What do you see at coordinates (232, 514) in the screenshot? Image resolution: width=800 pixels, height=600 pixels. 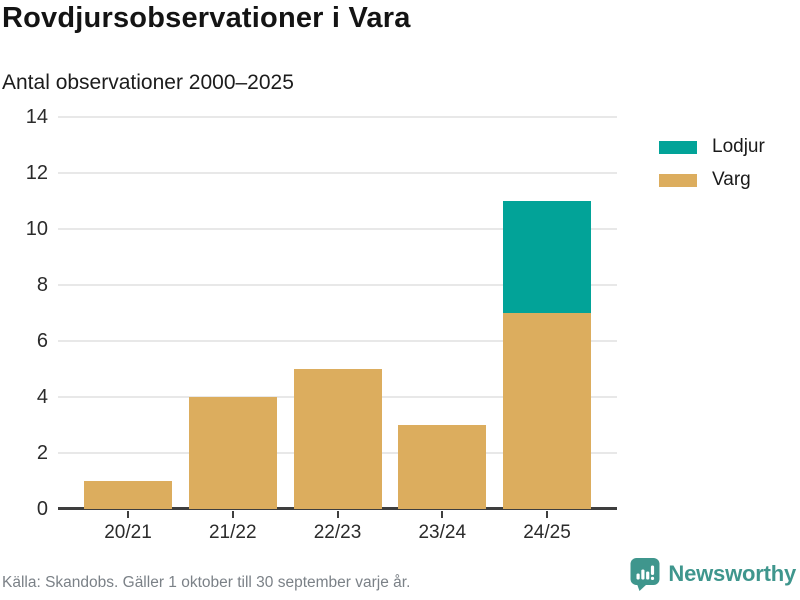 I see `x-tick-21/22` at bounding box center [232, 514].